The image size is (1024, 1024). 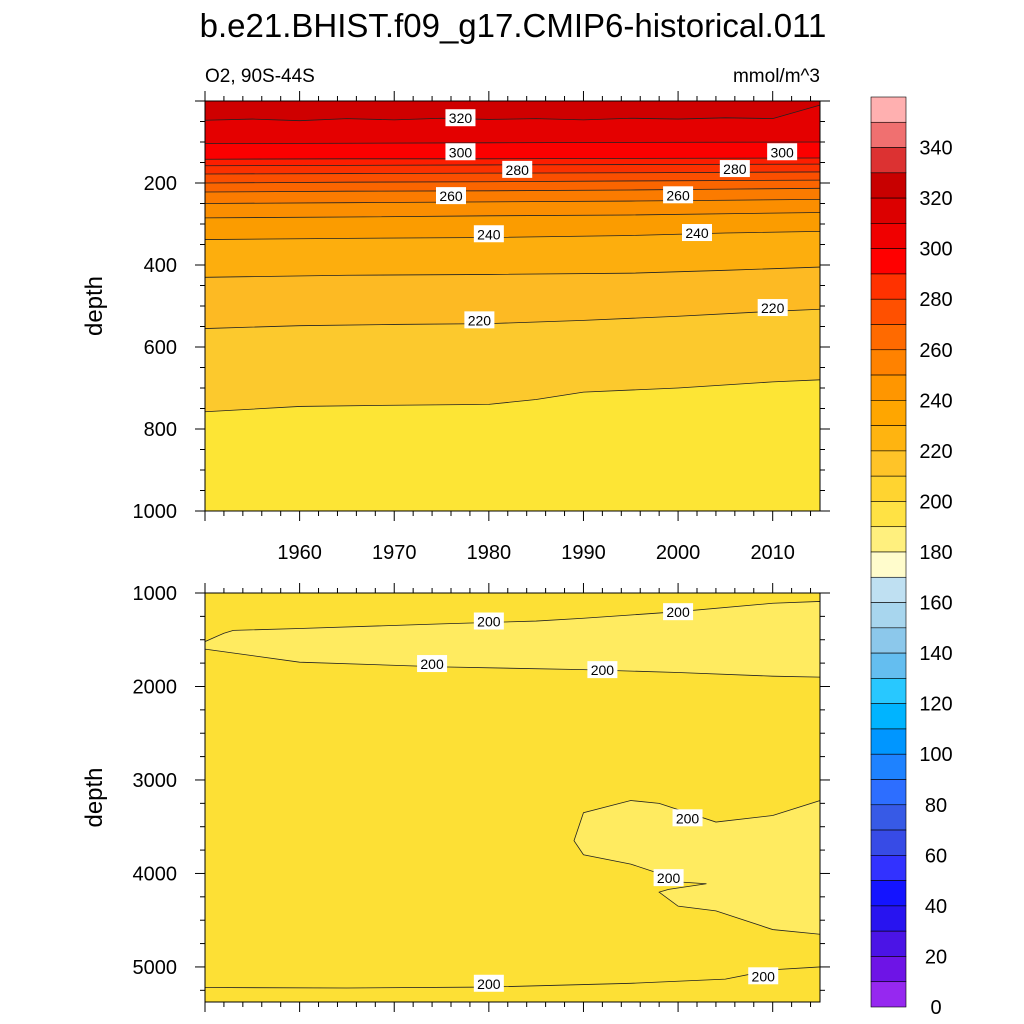 What do you see at coordinates (935, 705) in the screenshot?
I see `colorbar-label: 120` at bounding box center [935, 705].